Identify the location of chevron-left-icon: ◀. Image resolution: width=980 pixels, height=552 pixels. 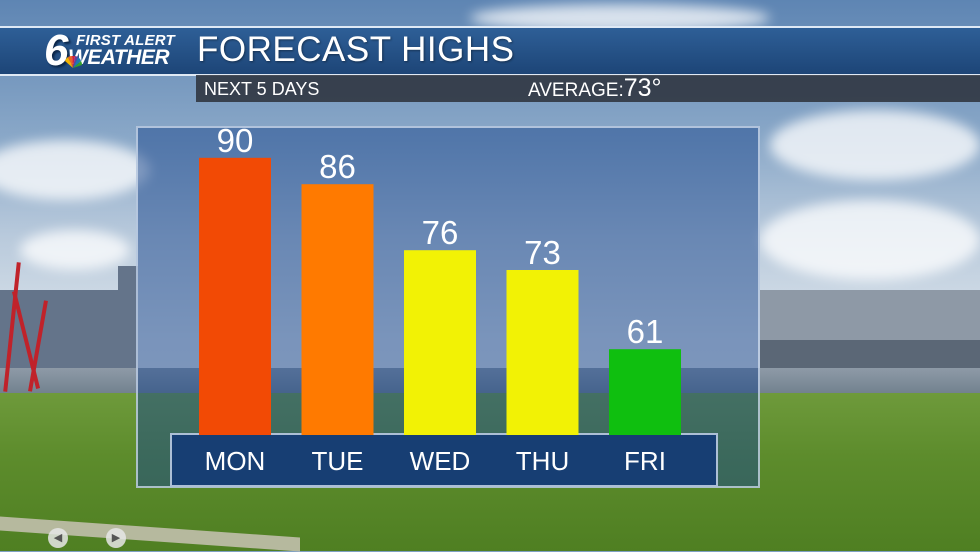
(58, 538).